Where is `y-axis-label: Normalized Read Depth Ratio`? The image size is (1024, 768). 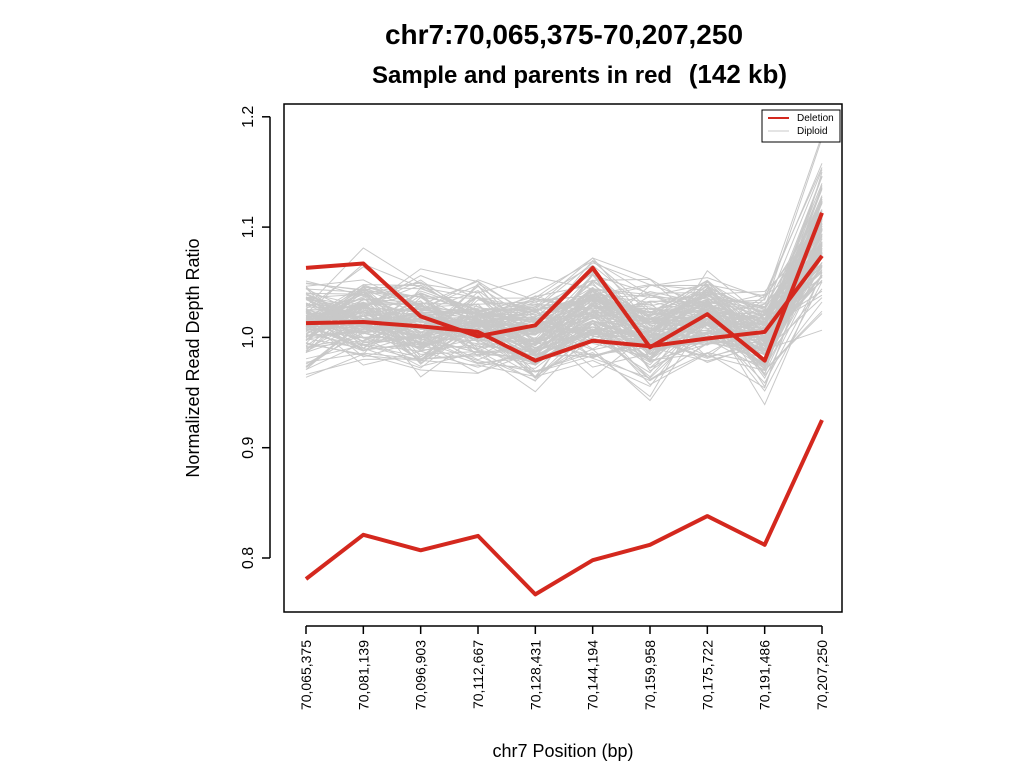
y-axis-label: Normalized Read Depth Ratio is located at coordinates (193, 357).